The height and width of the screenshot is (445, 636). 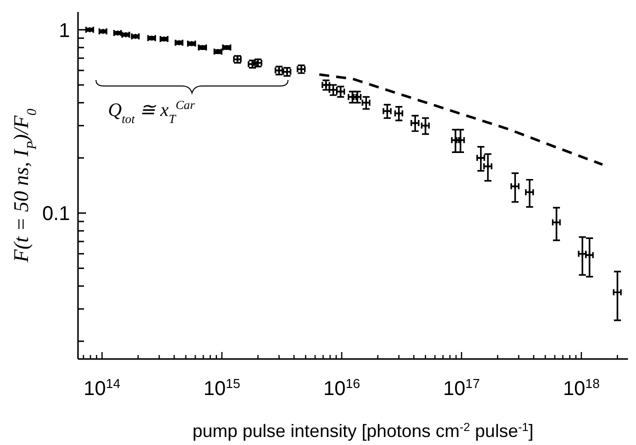 I want to click on y-tick-label: 0.1, so click(x=56, y=214).